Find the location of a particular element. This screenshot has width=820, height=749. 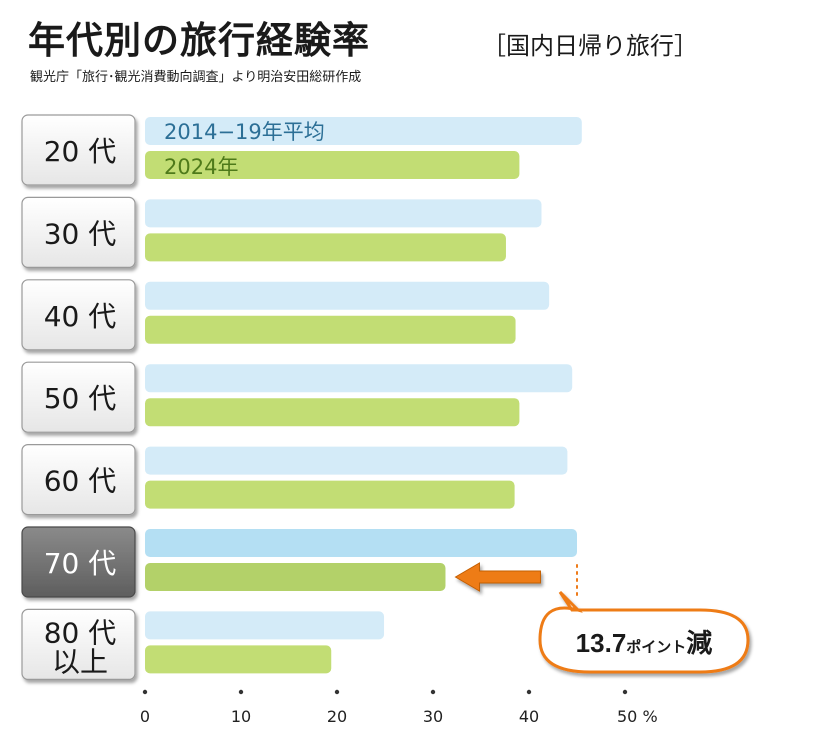

source-note: 観光庁「旅行･観光消費動向調査」より明治安田総研作成 is located at coordinates (196, 77).